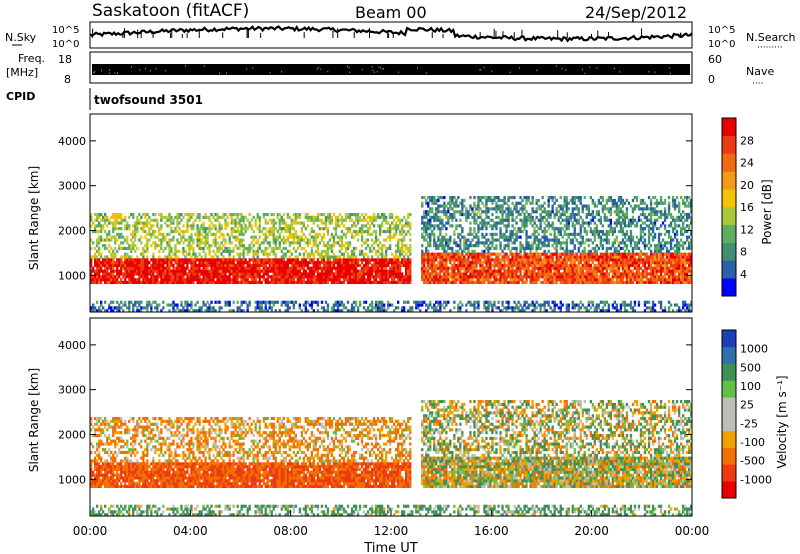 The image size is (800, 554). What do you see at coordinates (481, 69) in the screenshot?
I see `freq-gap` at bounding box center [481, 69].